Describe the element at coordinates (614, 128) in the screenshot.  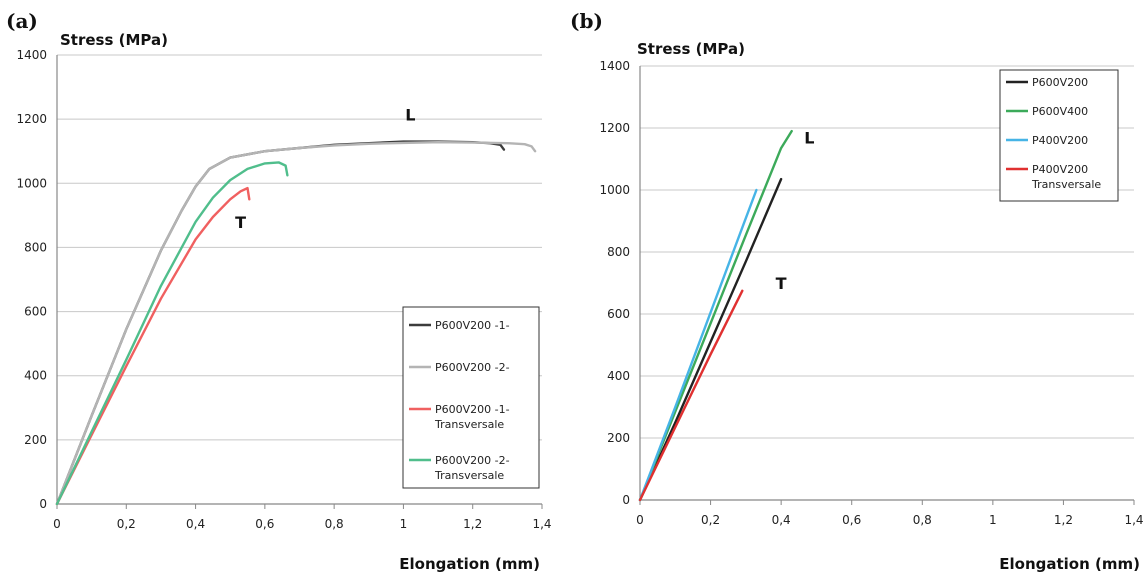
I see `panel-b-y-tick-label: 1200` at that location.